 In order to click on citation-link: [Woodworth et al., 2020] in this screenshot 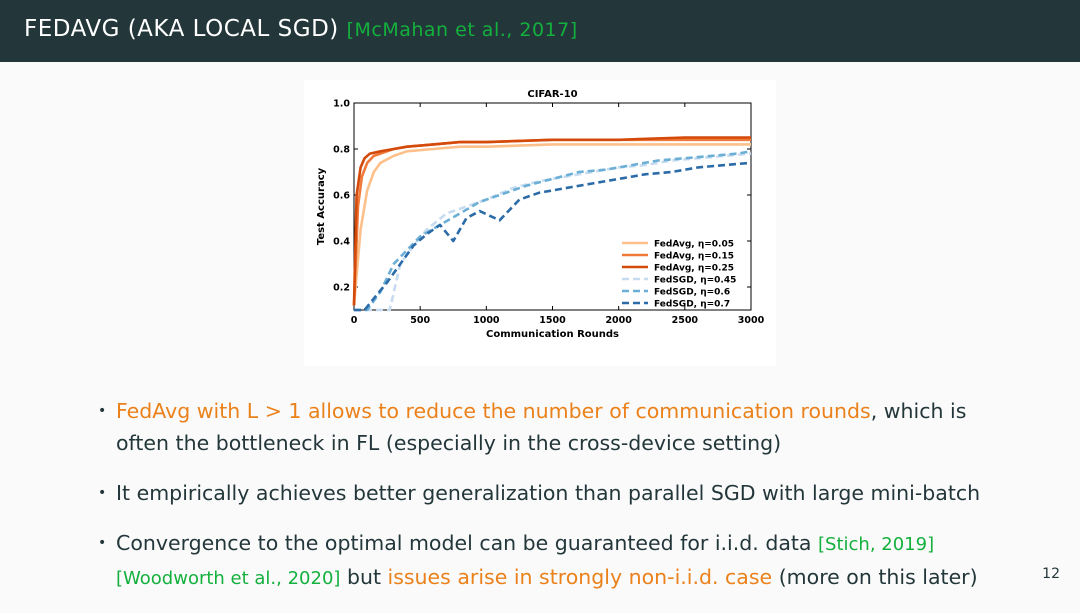, I will do `click(228, 578)`.